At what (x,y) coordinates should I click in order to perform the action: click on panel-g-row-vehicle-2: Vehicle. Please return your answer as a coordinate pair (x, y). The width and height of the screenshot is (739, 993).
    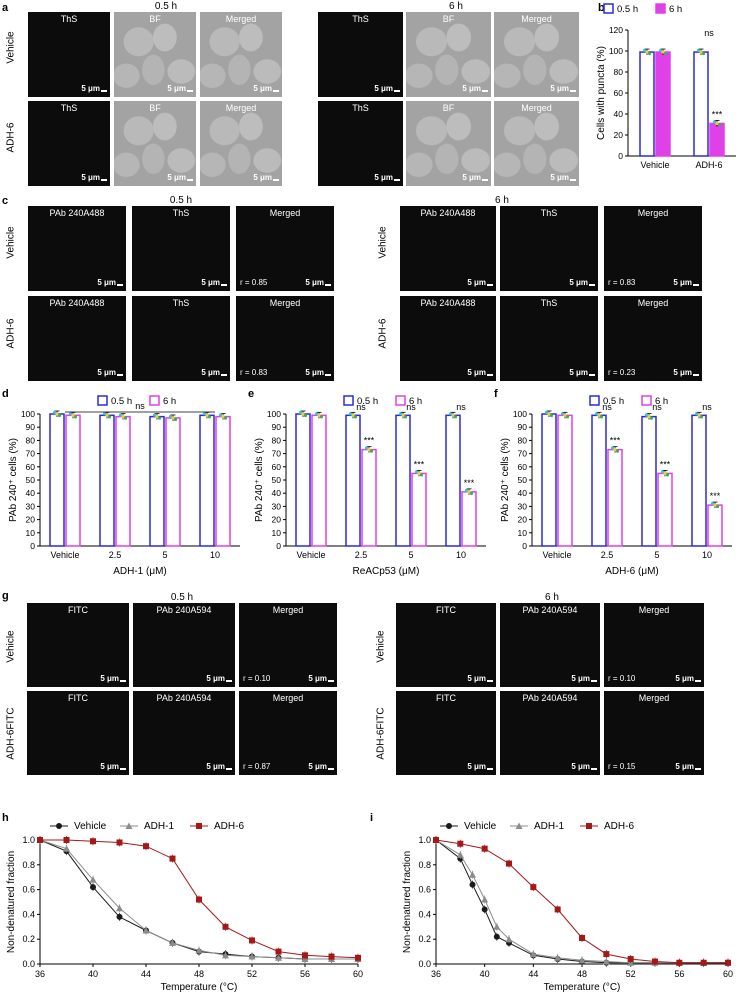
    Looking at the image, I should click on (381, 646).